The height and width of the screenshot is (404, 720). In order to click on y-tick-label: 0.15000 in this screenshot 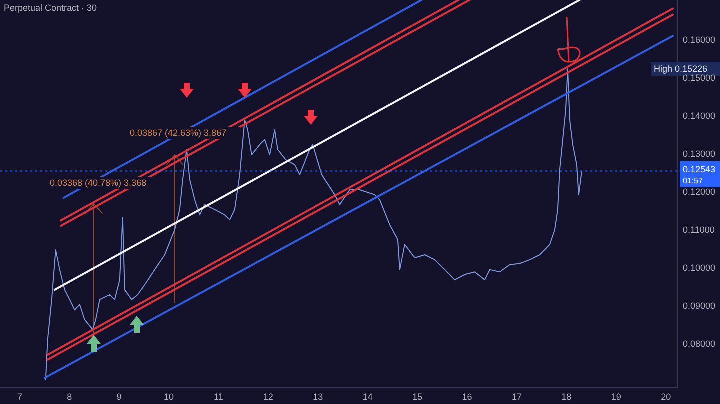, I will do `click(699, 77)`.